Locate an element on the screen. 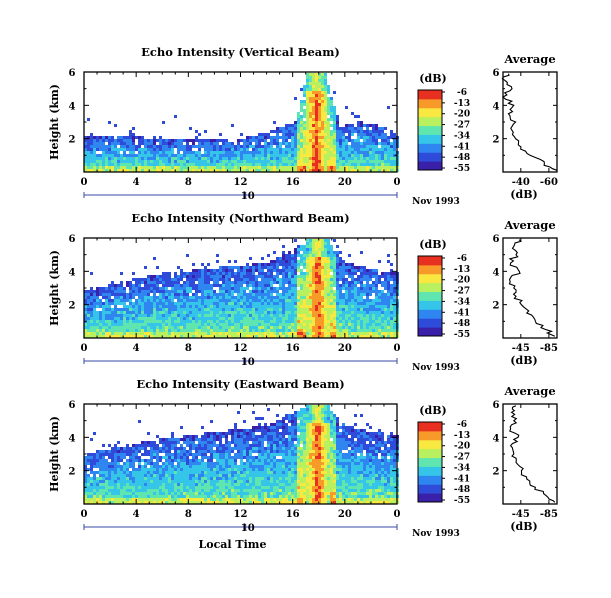  panel-title: Echo Intensity (Eastward Beam) is located at coordinates (240, 384).